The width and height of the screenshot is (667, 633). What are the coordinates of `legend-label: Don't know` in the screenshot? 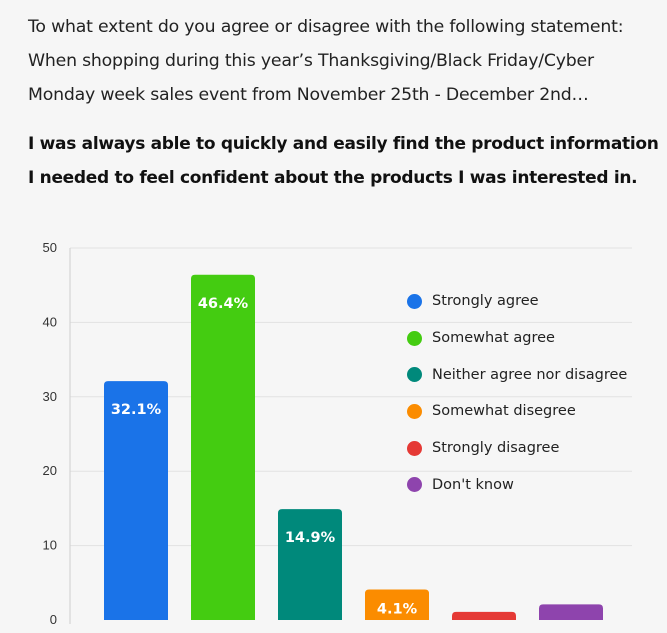 It's located at (473, 484).